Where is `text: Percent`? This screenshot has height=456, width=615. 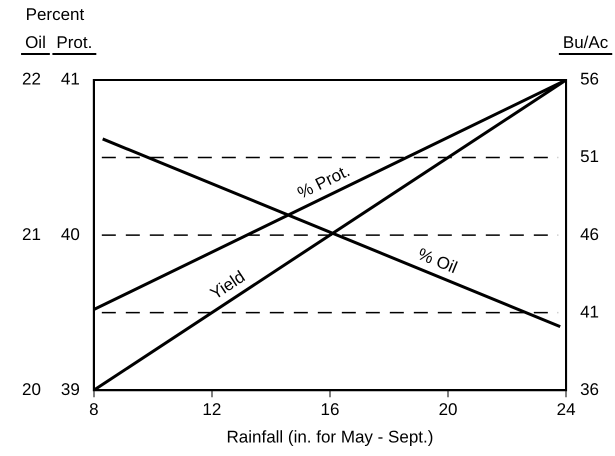
text: Percent is located at coordinates (55, 14).